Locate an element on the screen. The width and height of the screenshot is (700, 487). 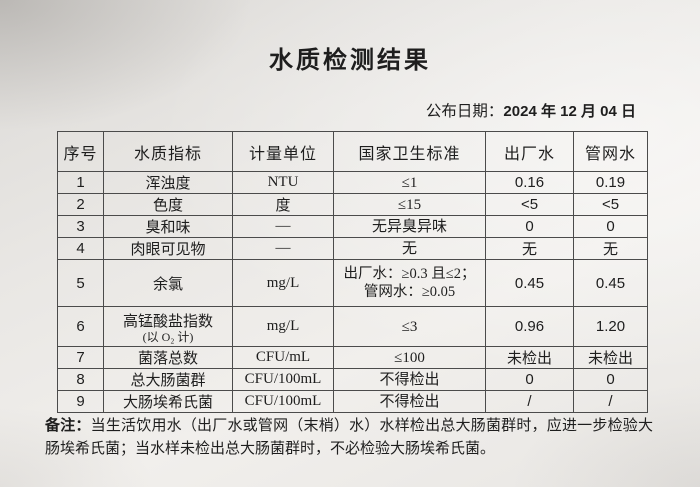
cell-standard: 无 is located at coordinates (409, 248).